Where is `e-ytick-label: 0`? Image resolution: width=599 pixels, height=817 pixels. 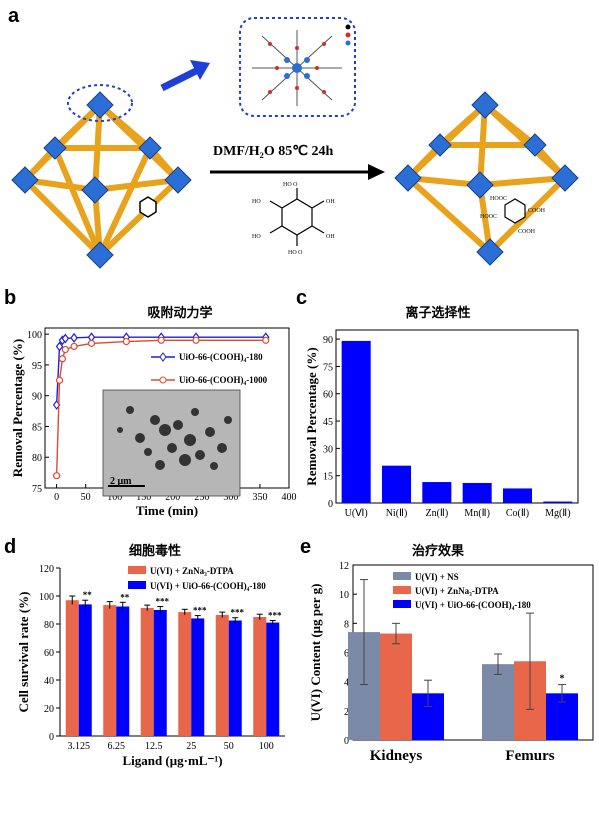
e-ytick-label: 0 is located at coordinates (346, 741).